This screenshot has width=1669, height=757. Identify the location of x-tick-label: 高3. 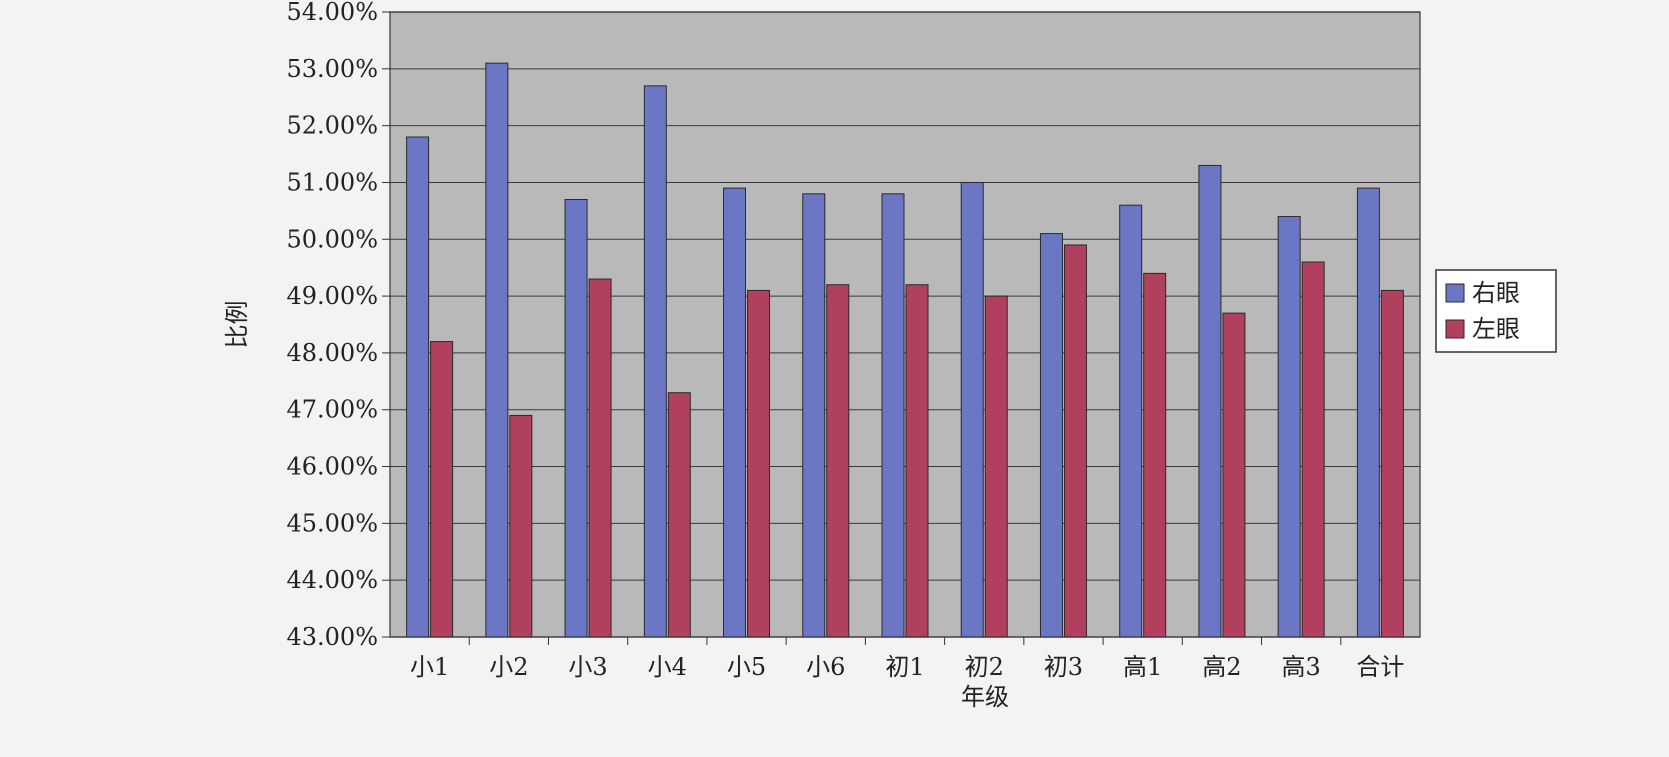
(1301, 667).